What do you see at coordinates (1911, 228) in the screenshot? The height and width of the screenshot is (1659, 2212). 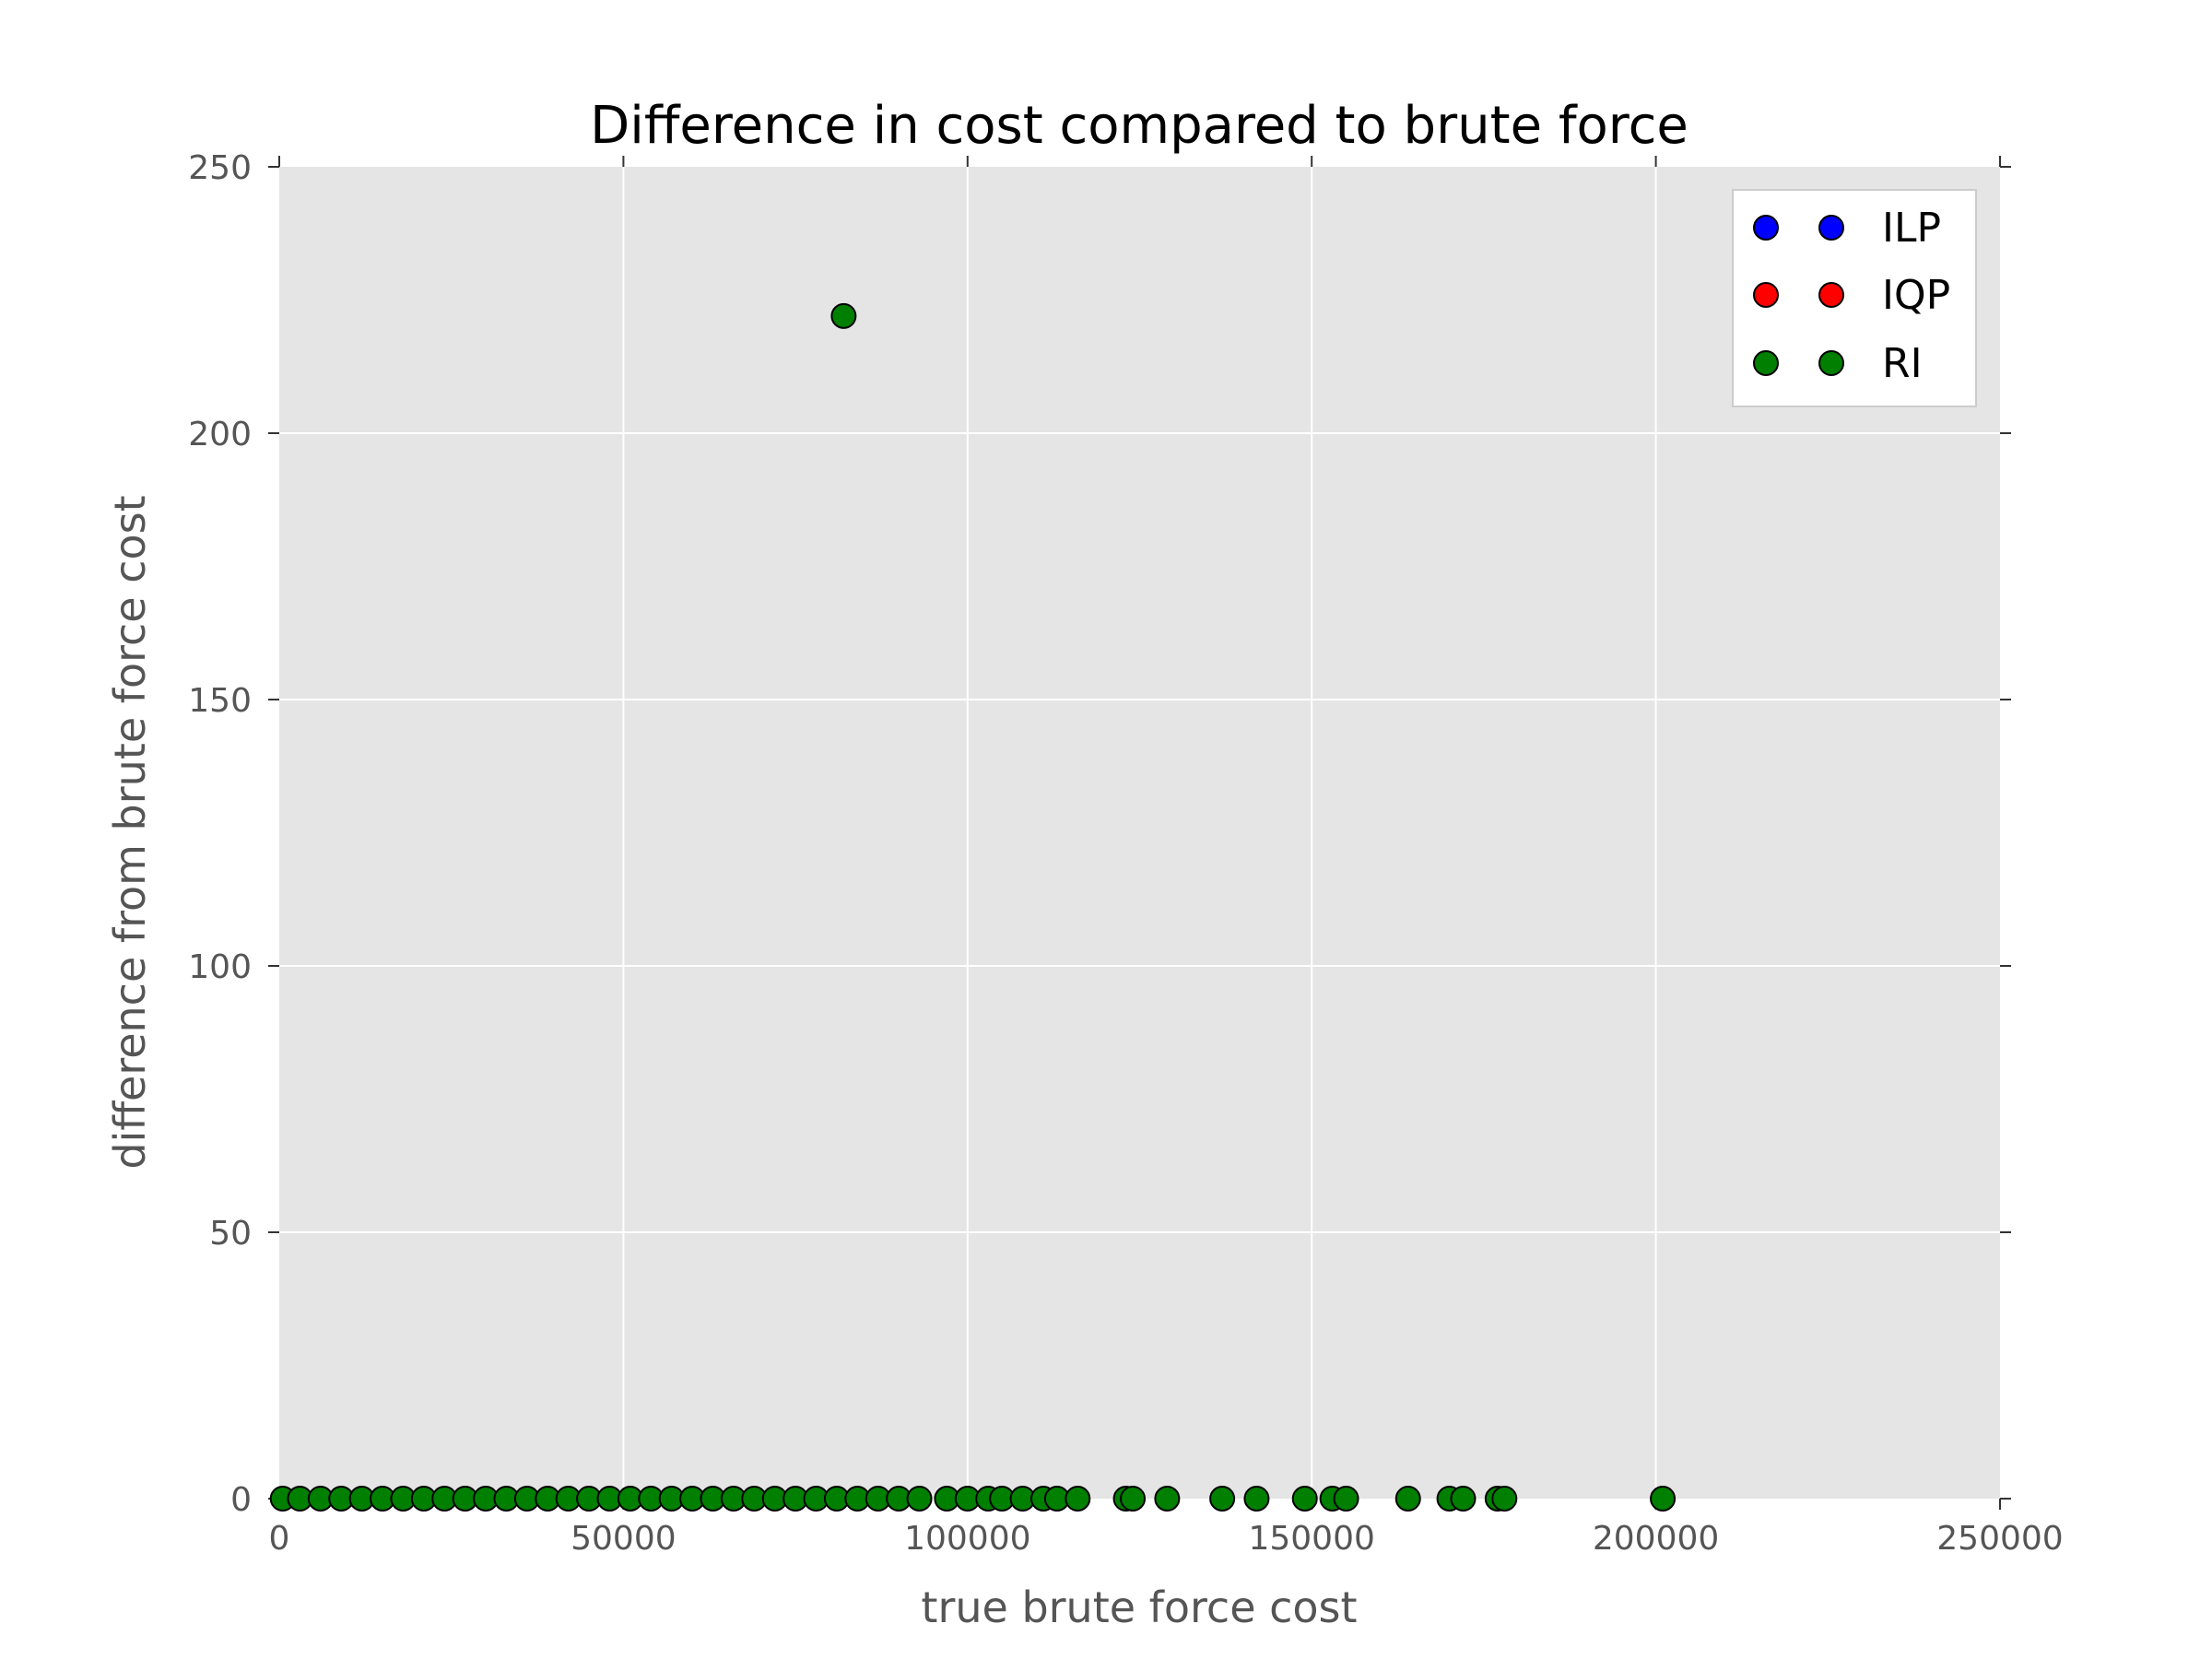 I see `legend-label-ilp: ILP` at bounding box center [1911, 228].